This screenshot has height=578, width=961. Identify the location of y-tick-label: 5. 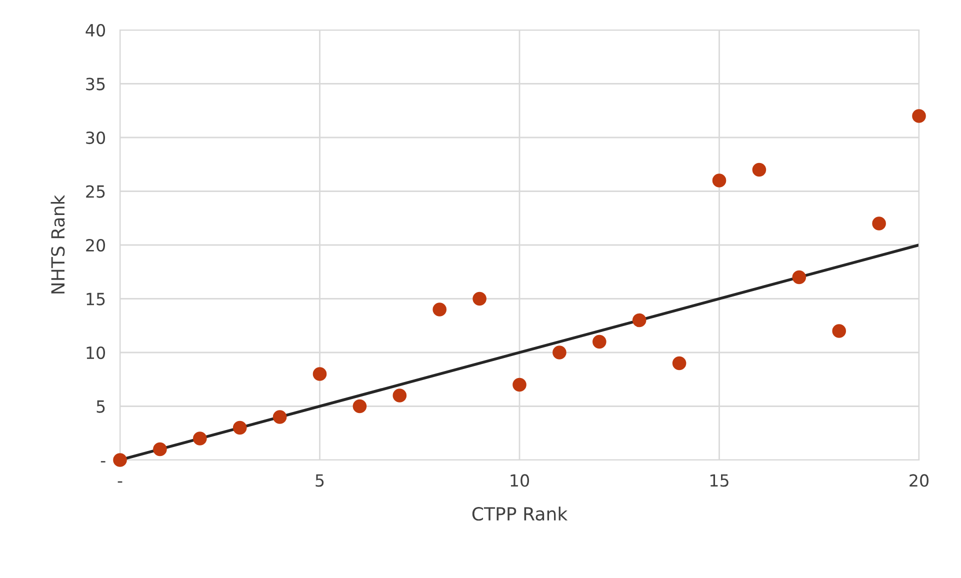
(100, 406).